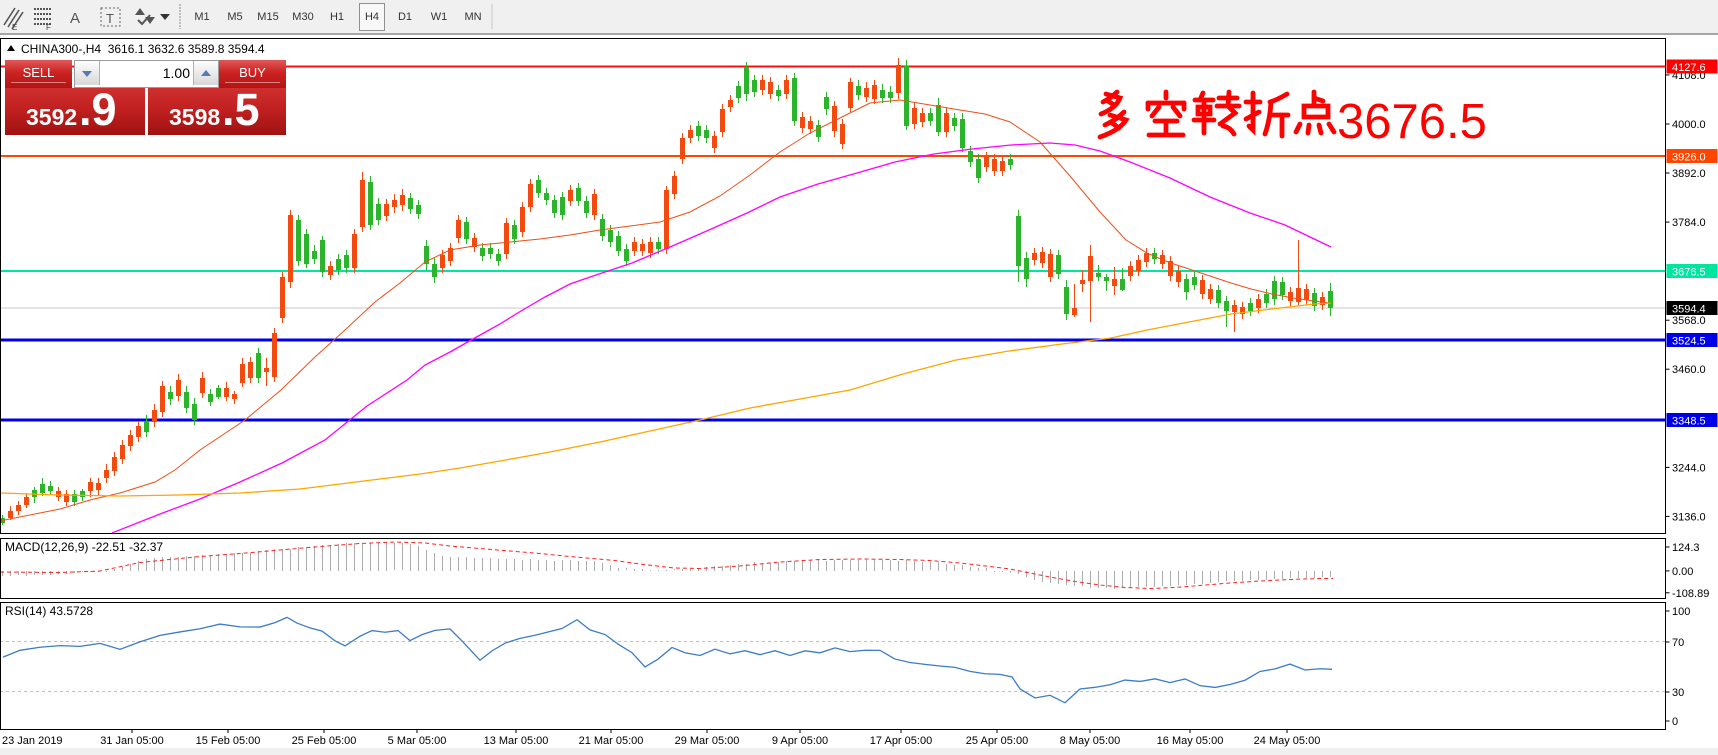 This screenshot has height=755, width=1718. What do you see at coordinates (1678, 693) in the screenshot?
I see `svg-text: 30` at bounding box center [1678, 693].